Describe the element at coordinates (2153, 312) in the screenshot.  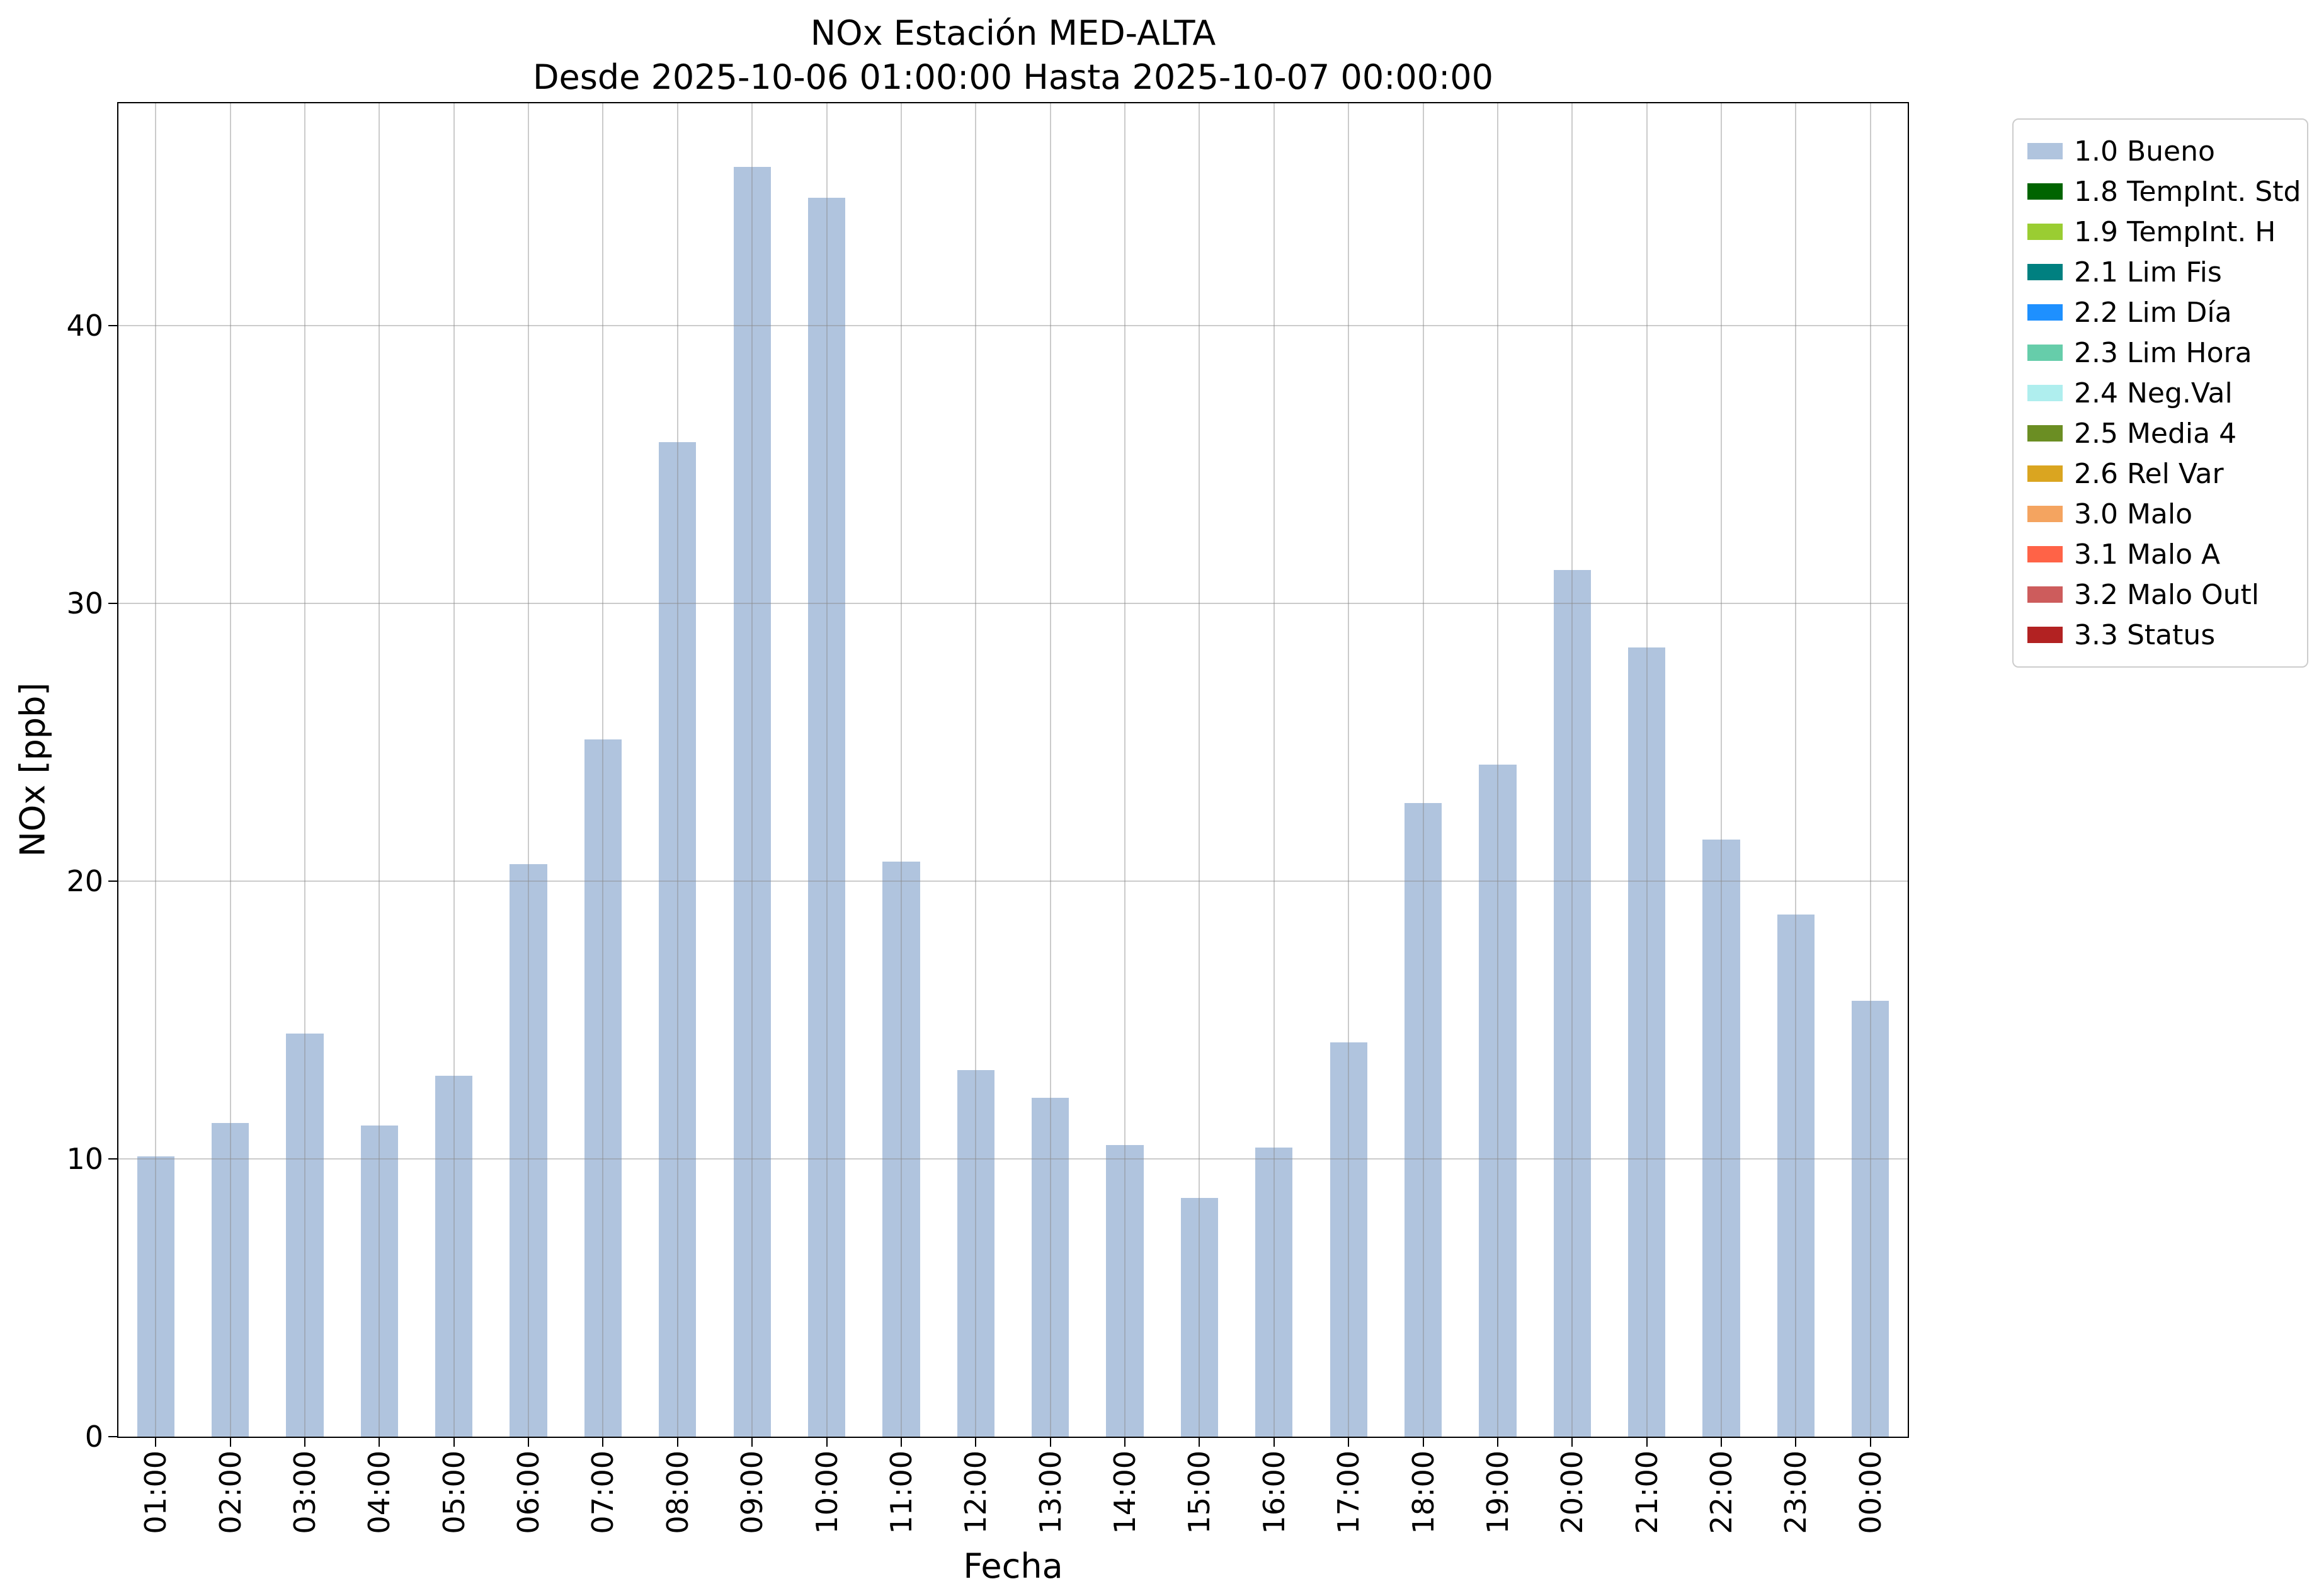
I see `legend-label: 2.2 Lim Día` at that location.